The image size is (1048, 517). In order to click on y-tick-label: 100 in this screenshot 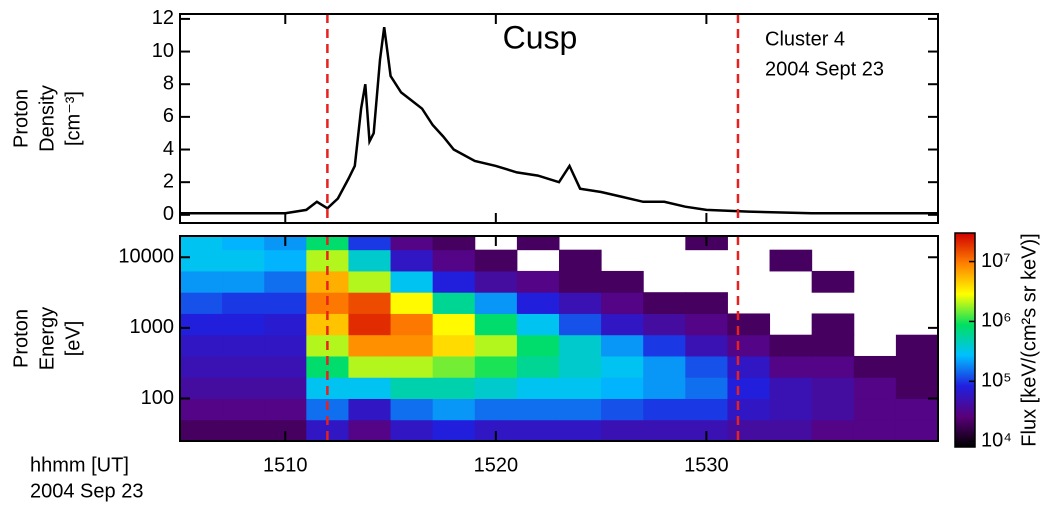, I will do `click(157, 398)`.